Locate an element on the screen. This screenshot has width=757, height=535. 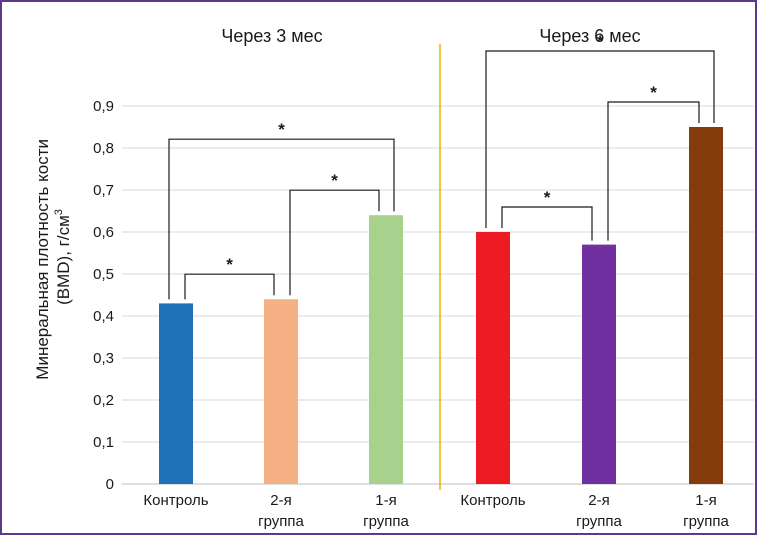
y-tick-label: 0 is located at coordinates (110, 484).